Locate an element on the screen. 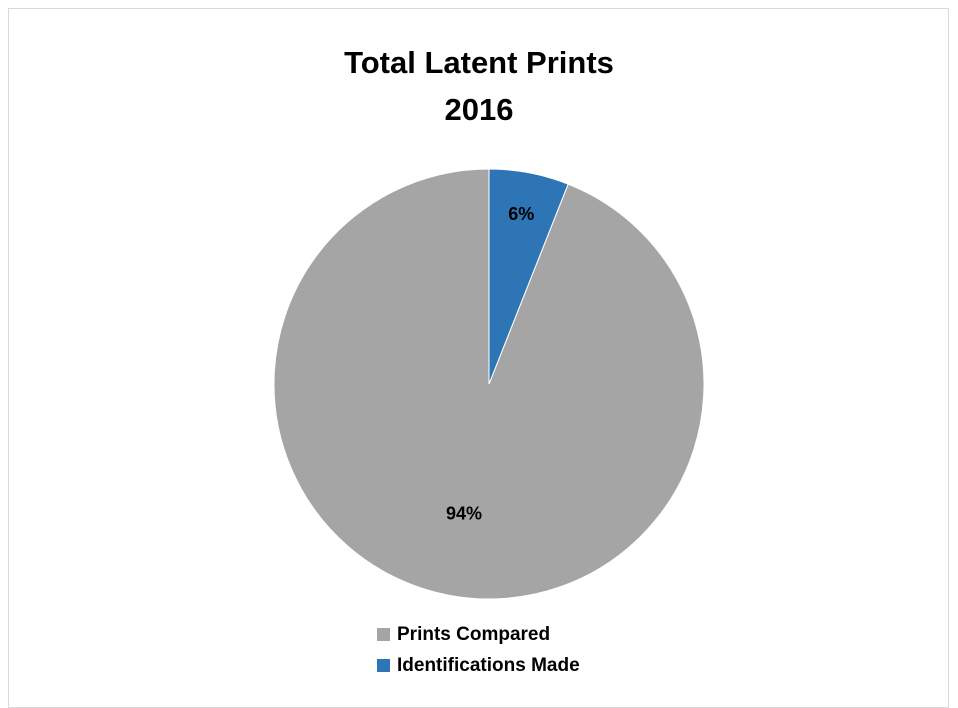  chart-title-line-2: 2016 is located at coordinates (479, 109).